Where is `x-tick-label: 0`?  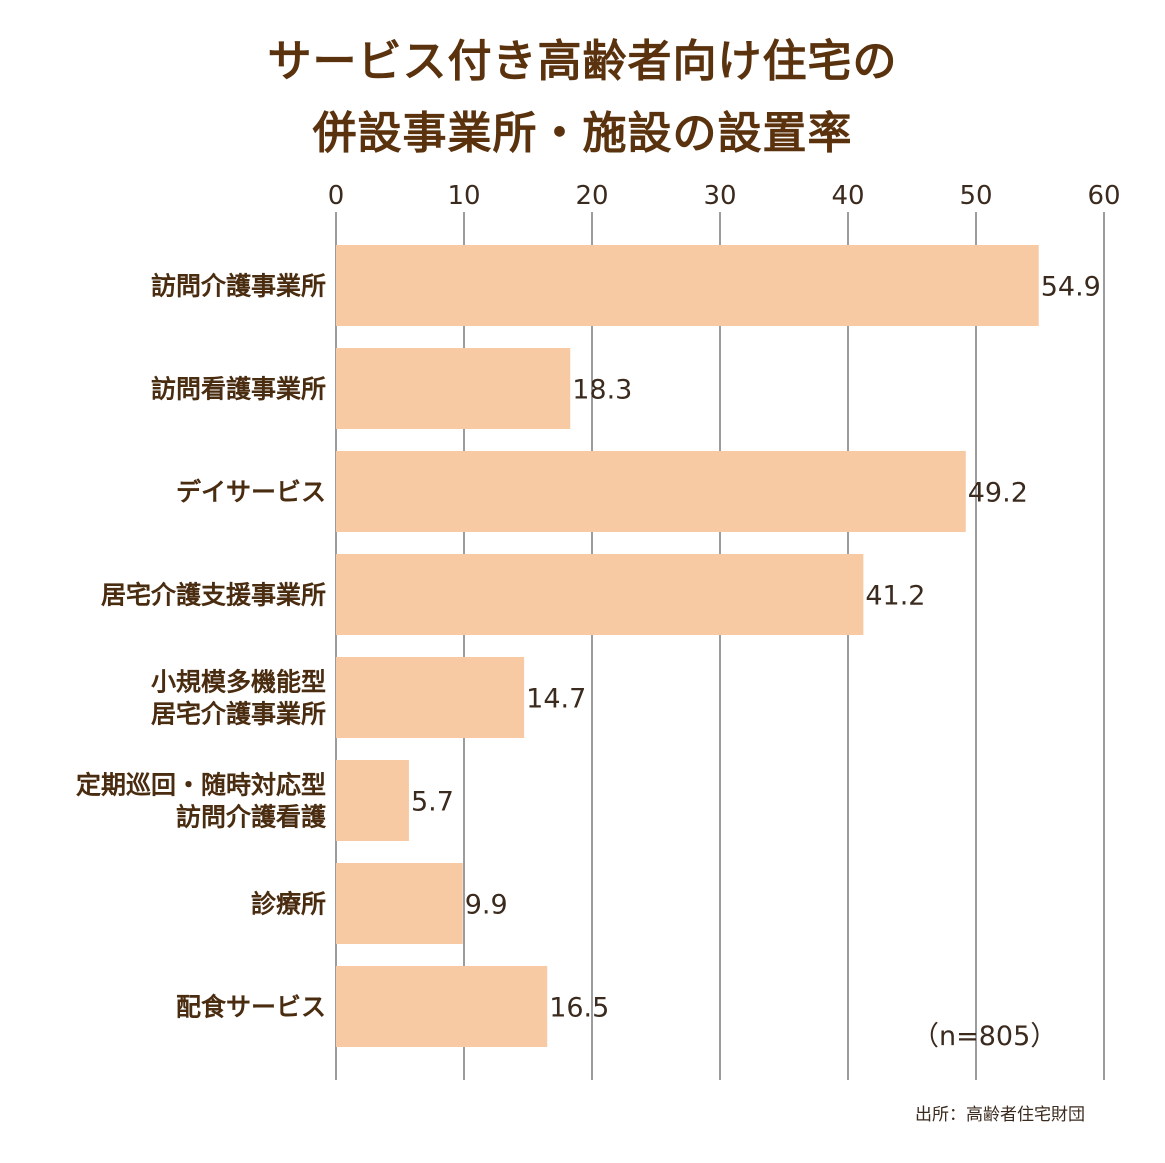
x-tick-label: 0 is located at coordinates (336, 196).